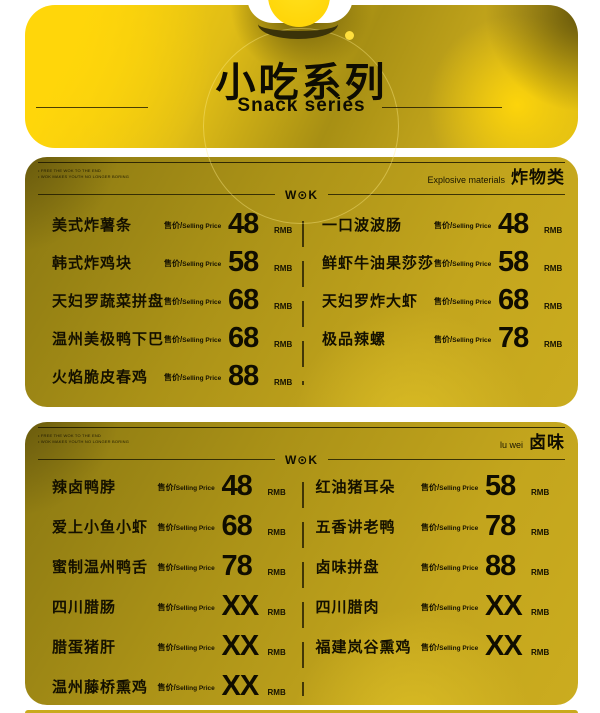 The height and width of the screenshot is (713, 600). I want to click on section-title-en: Explosive materials, so click(466, 180).